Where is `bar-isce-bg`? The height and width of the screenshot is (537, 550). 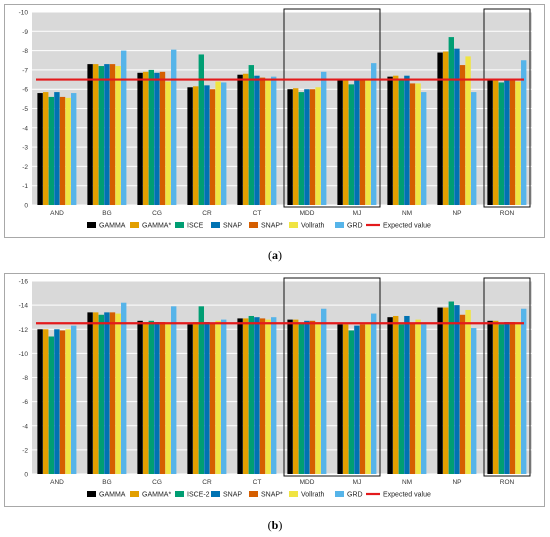 bar-isce-bg is located at coordinates (101, 135).